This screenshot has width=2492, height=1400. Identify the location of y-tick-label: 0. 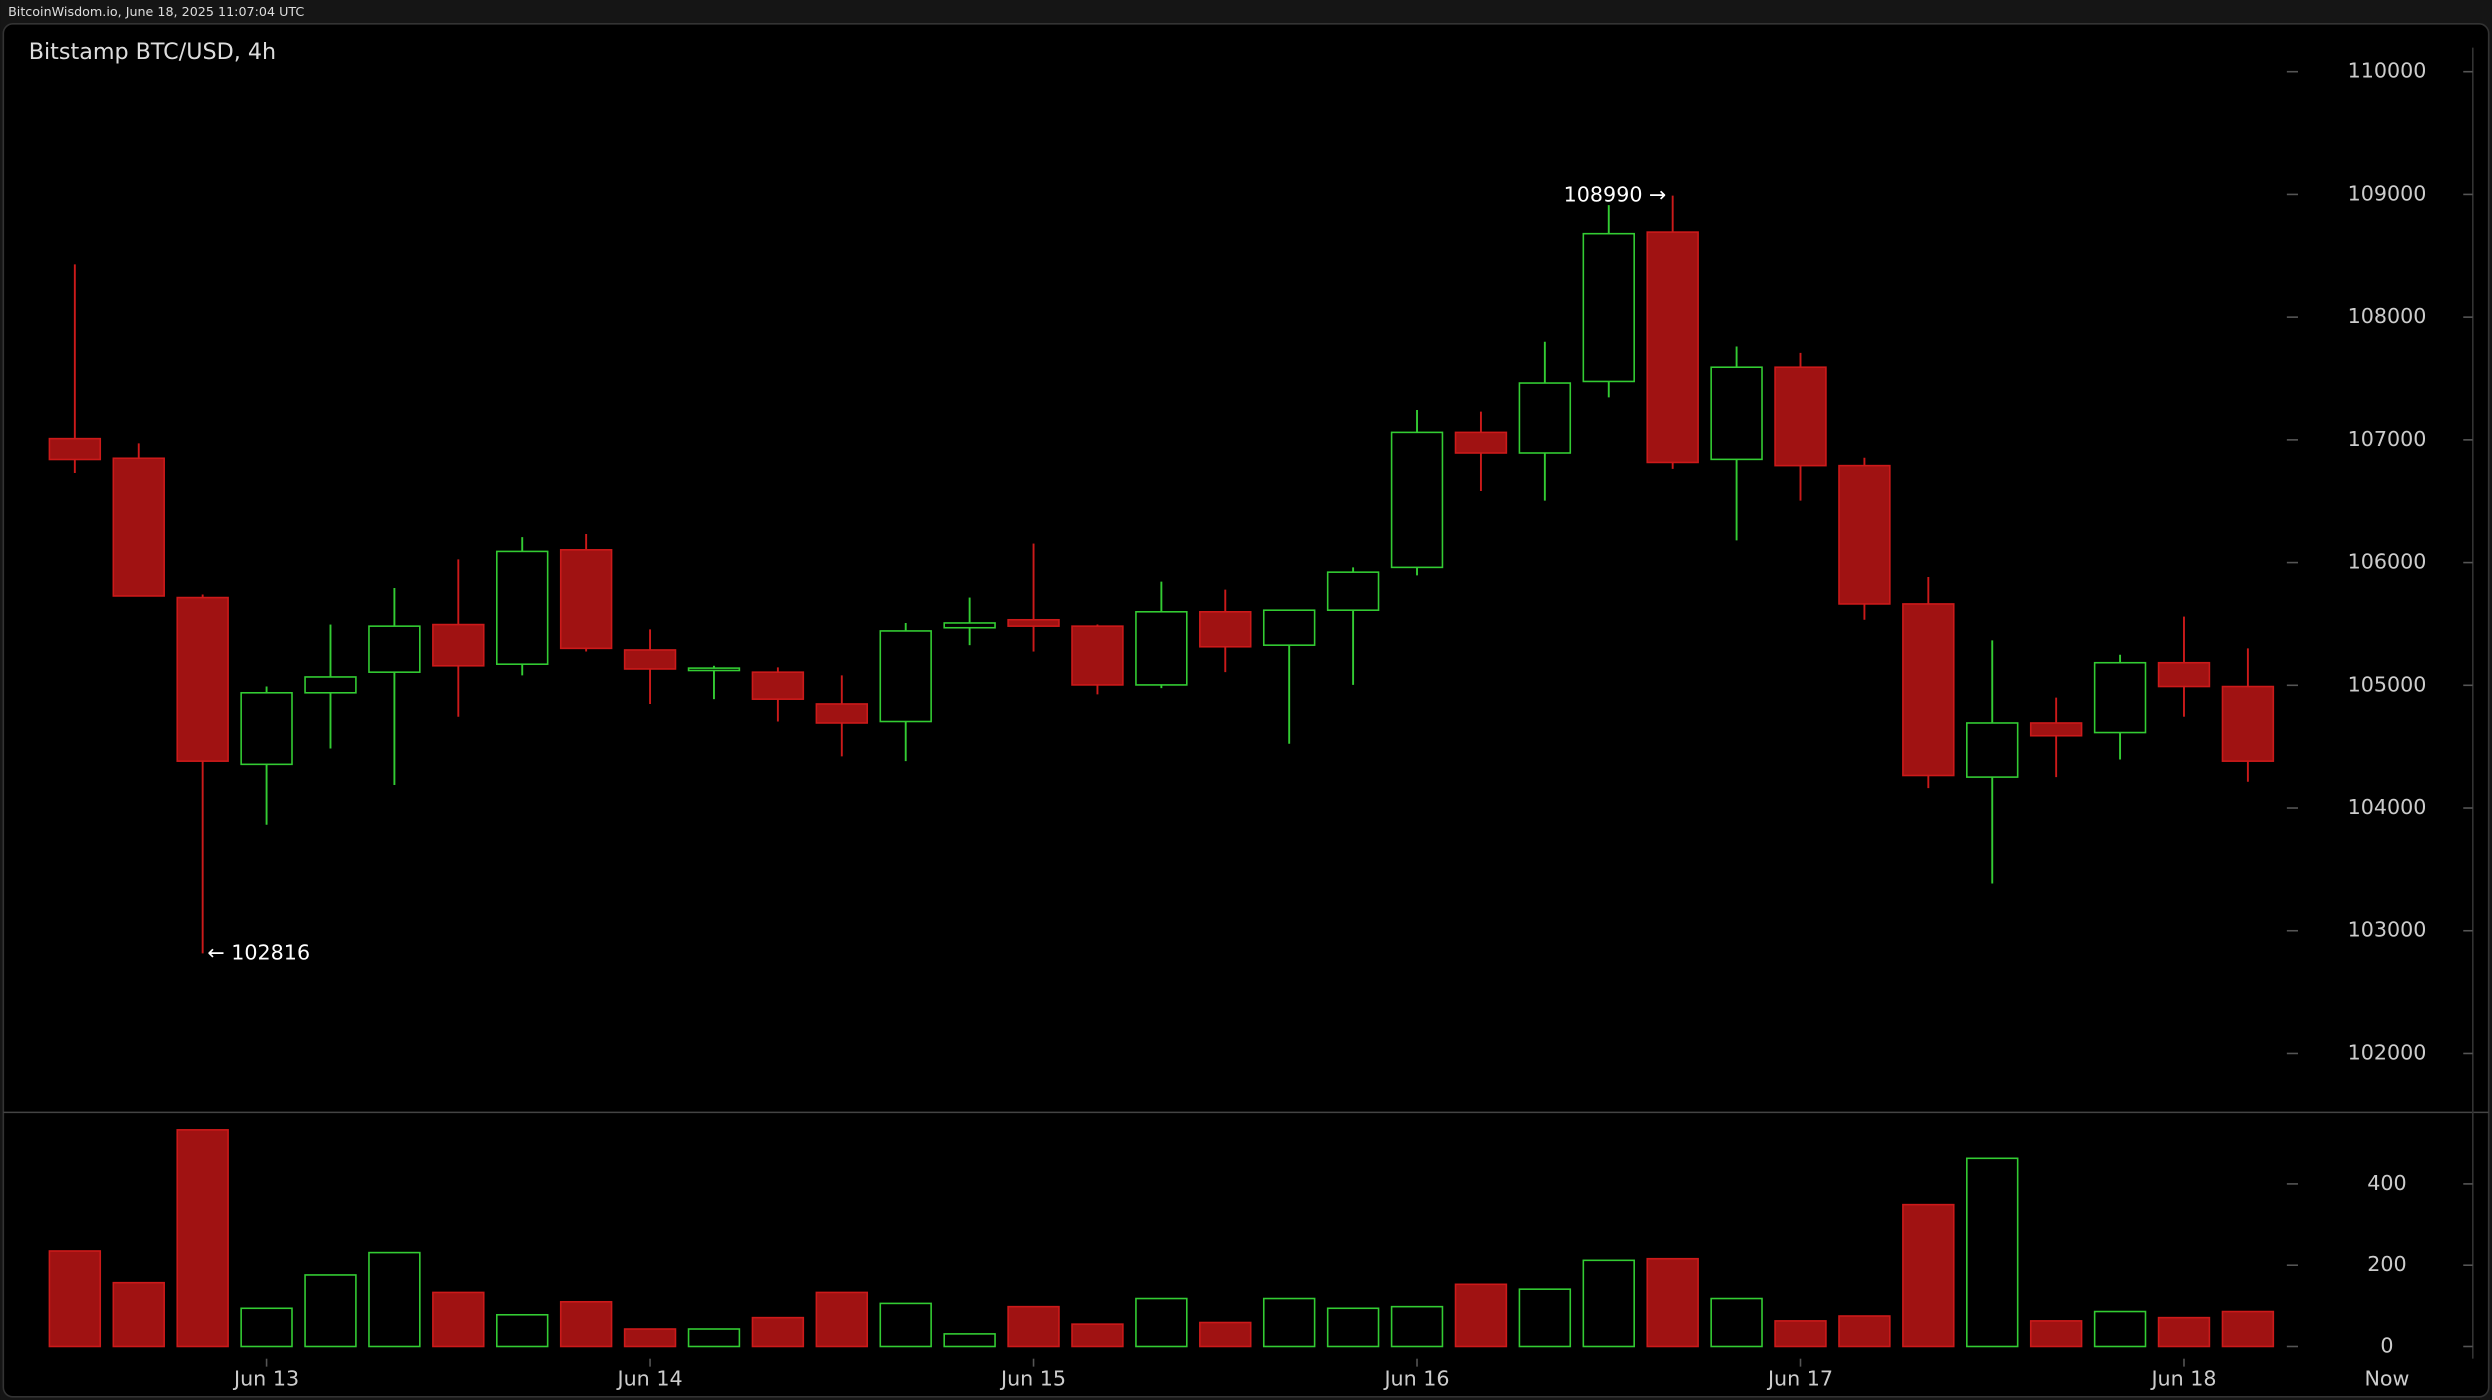
(2386, 1345).